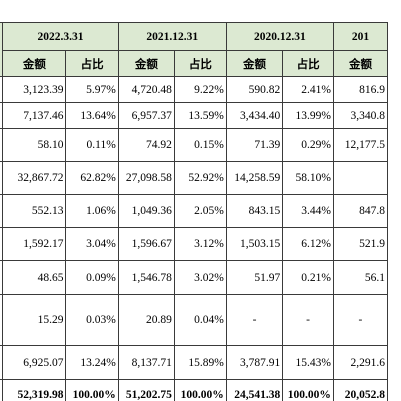 This screenshot has height=401, width=401. Describe the element at coordinates (34, 211) in the screenshot. I see `amount-cell: 552.13` at that location.